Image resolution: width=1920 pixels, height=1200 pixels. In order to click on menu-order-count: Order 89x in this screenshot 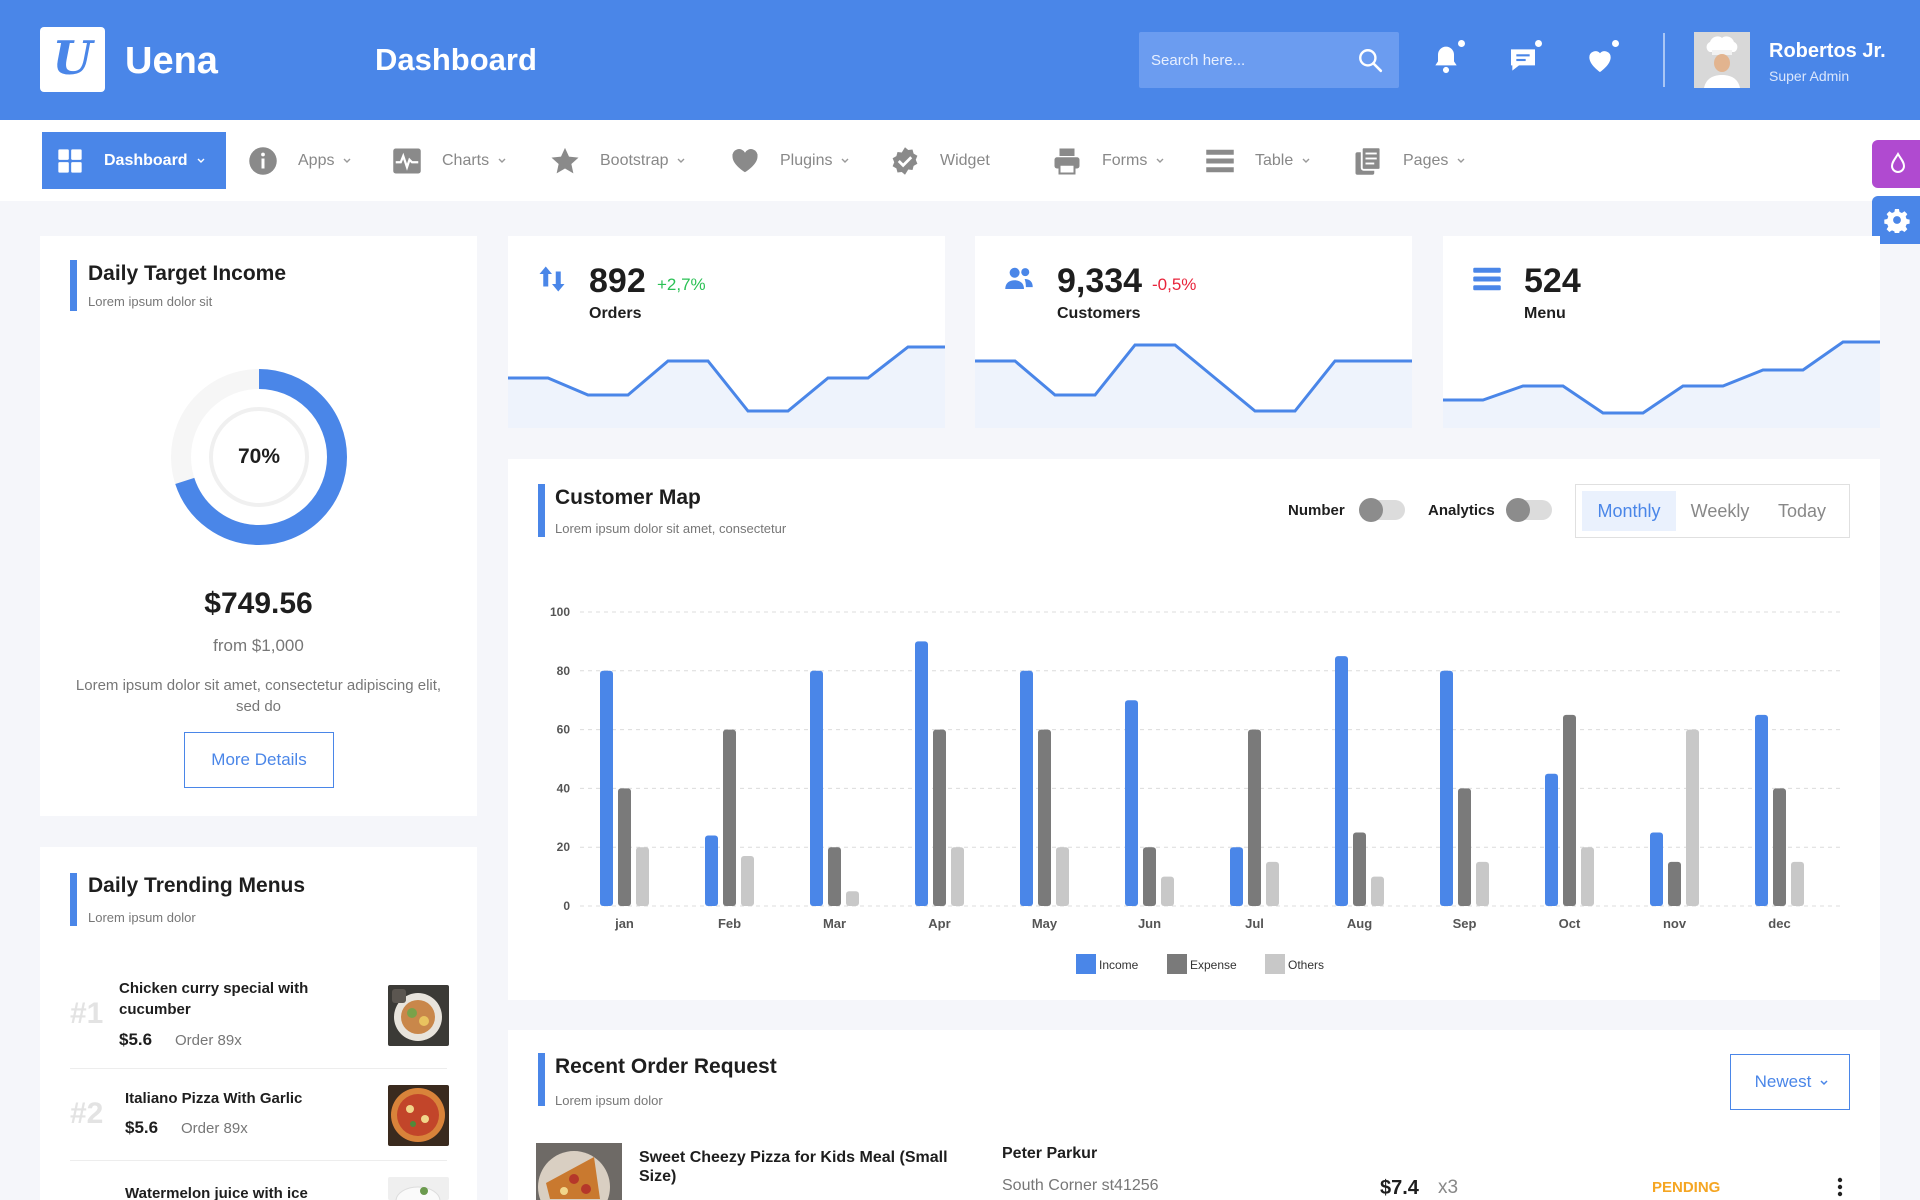, I will do `click(214, 1128)`.